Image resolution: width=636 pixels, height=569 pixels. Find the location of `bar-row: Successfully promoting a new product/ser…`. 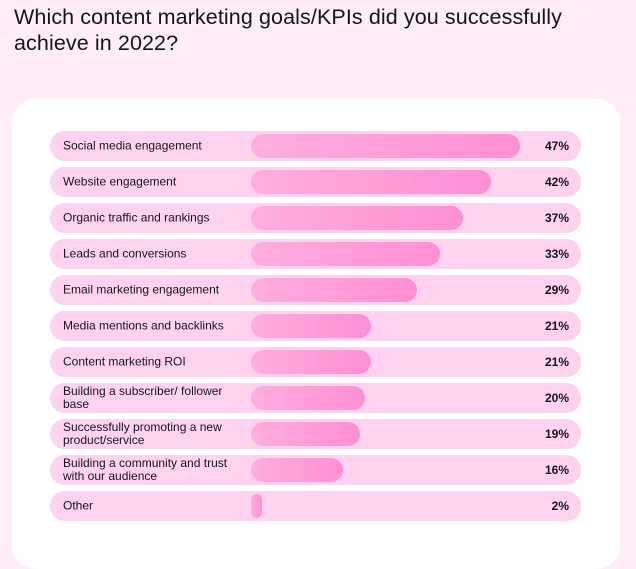

bar-row: Successfully promoting a new product/ser… is located at coordinates (315, 434).